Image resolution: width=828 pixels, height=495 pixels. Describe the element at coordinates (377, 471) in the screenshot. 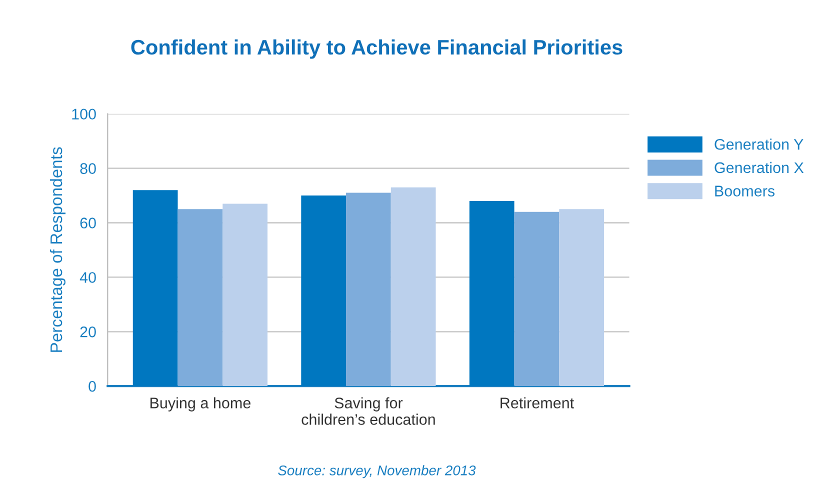

I see `source-note: Source: survey, November 2013` at that location.